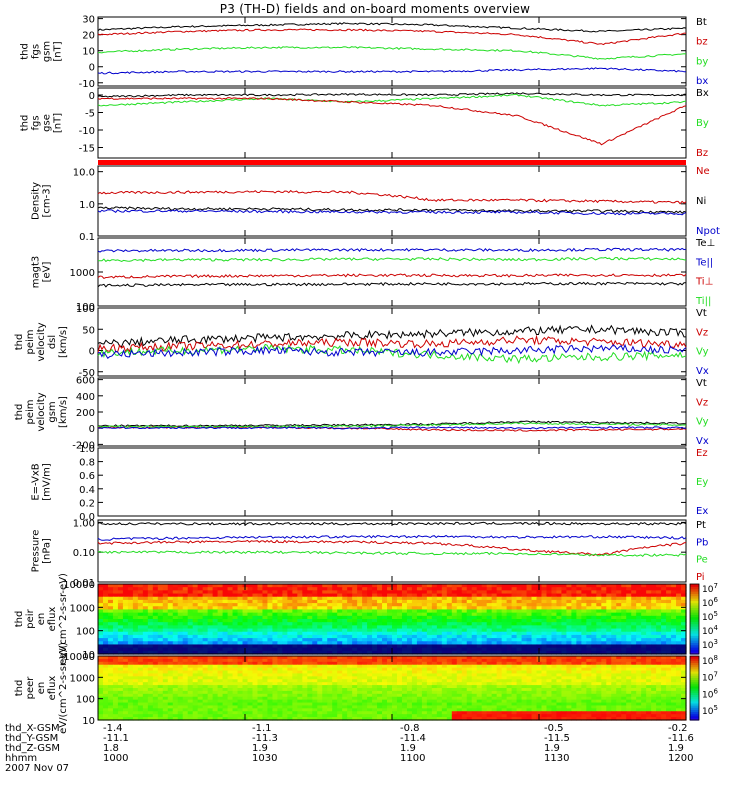  I want to click on legend-entry: Pt, so click(701, 525).